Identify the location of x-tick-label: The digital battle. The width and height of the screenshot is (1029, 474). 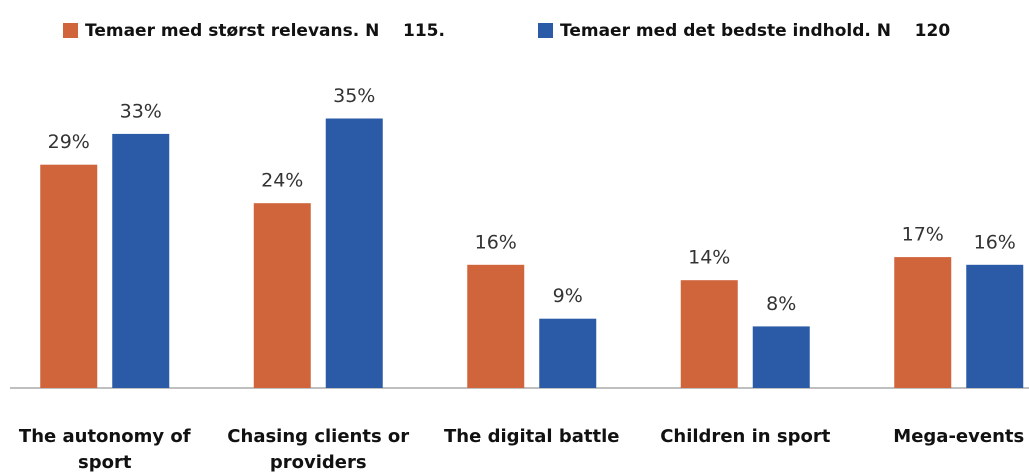
(532, 436).